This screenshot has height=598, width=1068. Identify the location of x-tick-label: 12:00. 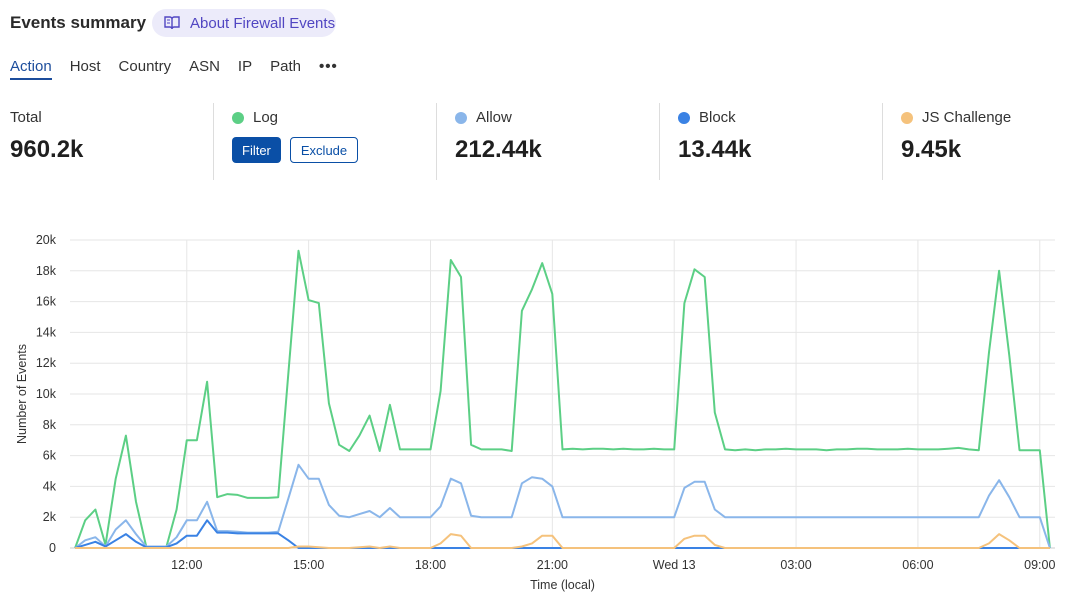
(186, 565).